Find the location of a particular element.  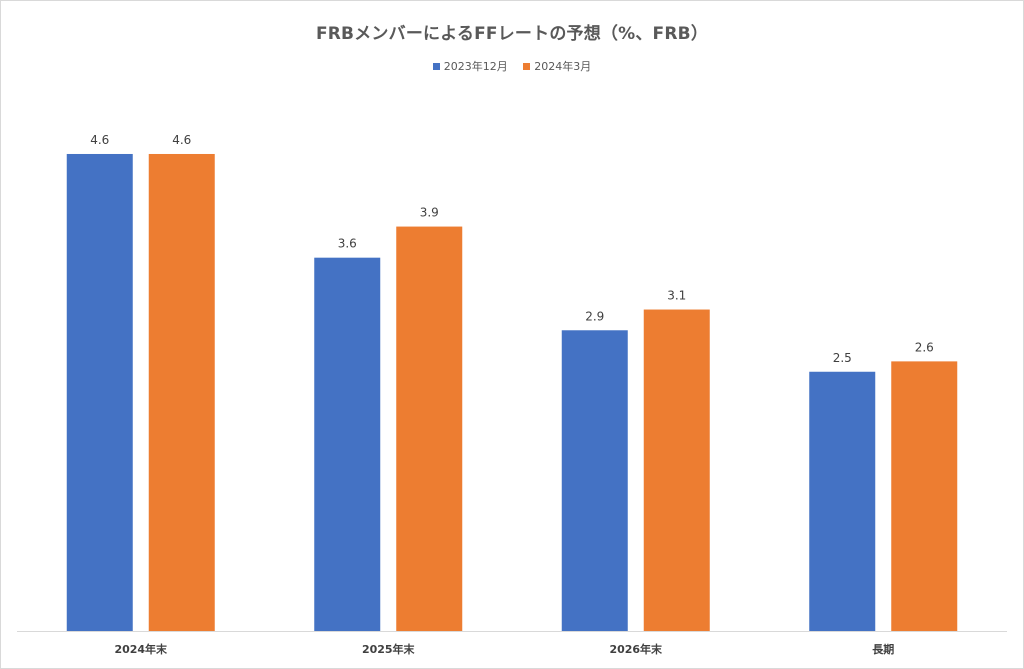

data-label-series-1-cat-1: 4.6 is located at coordinates (99, 140).